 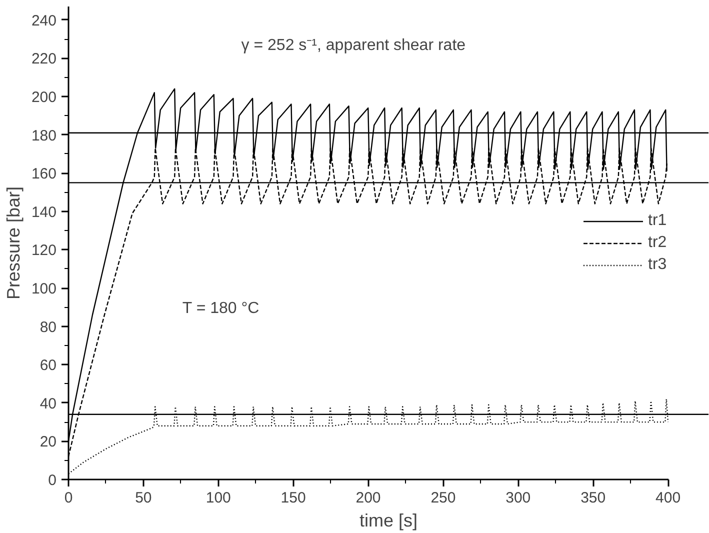 What do you see at coordinates (44, 212) in the screenshot?
I see `y-tick-label: 140` at bounding box center [44, 212].